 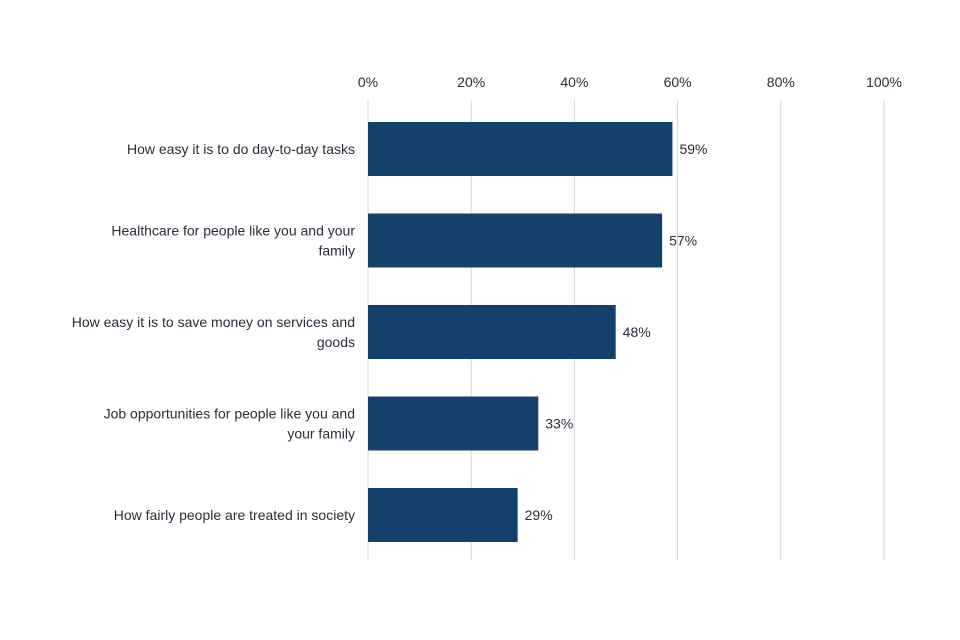 I want to click on x-tick-label: 0%, so click(x=368, y=82).